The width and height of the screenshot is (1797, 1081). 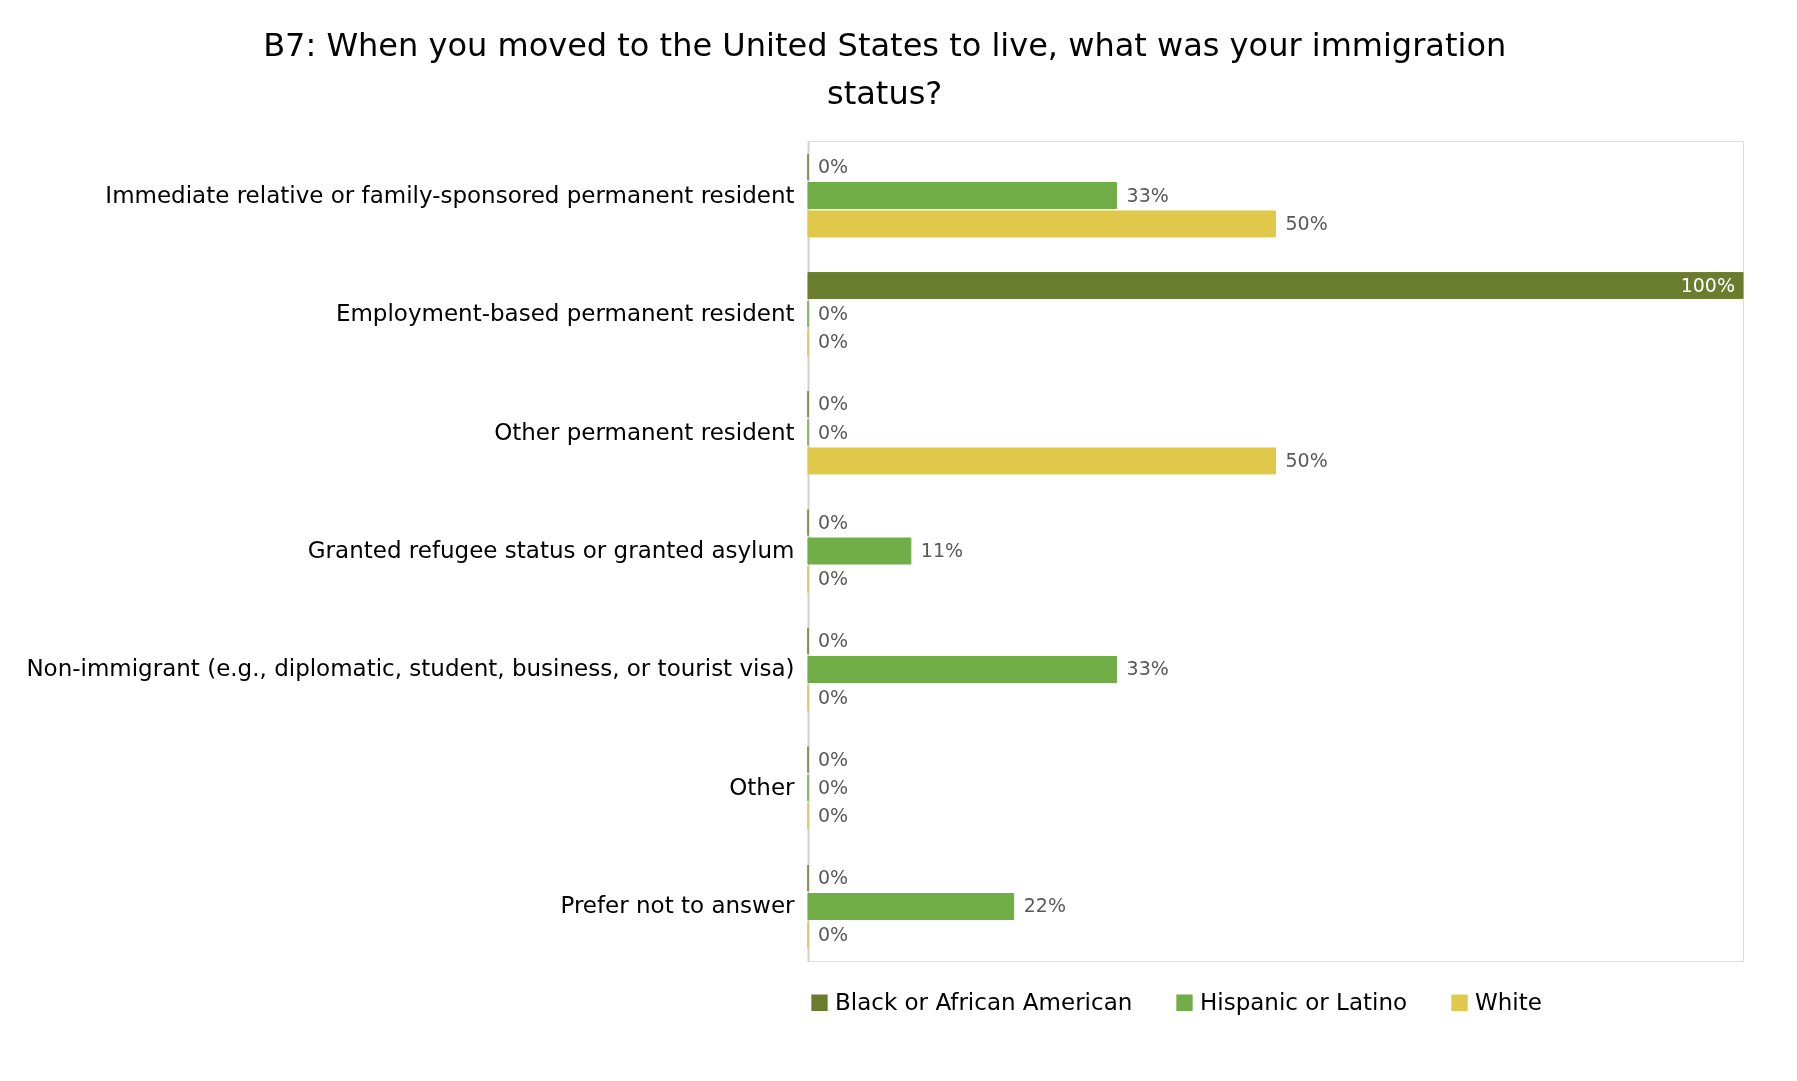 I want to click on y-tick-label: Granted refugee status or granted asylum, so click(x=551, y=550).